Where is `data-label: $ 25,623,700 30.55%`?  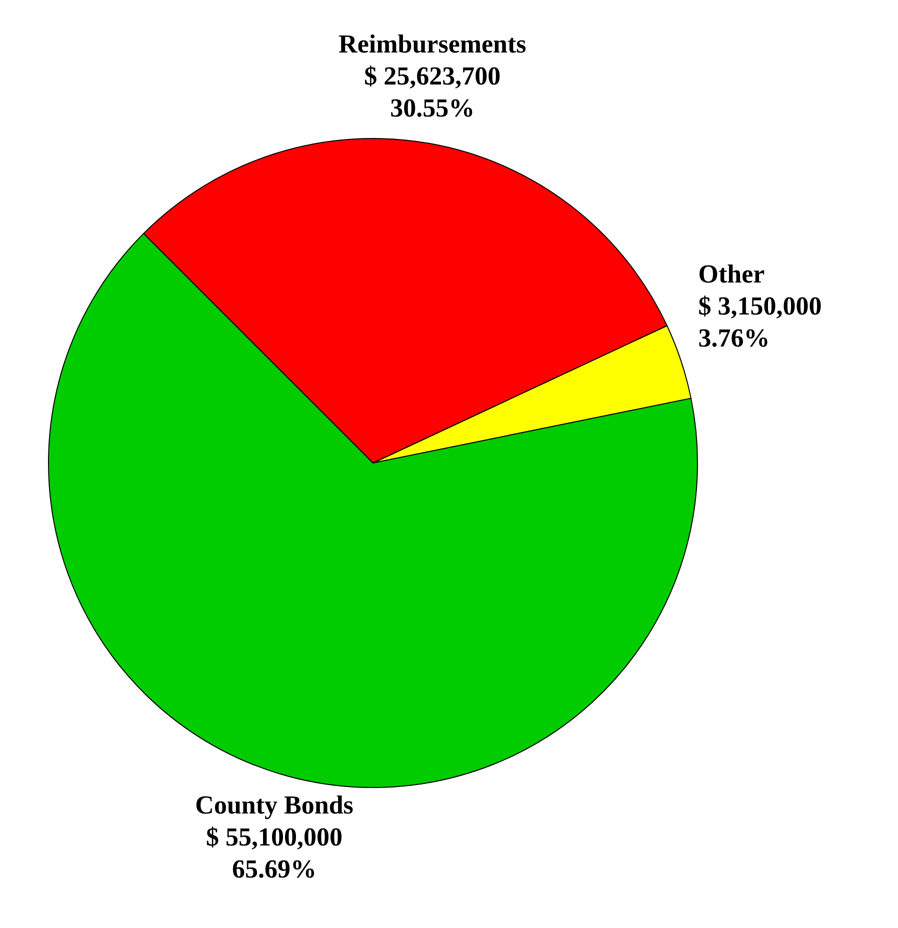 data-label: $ 25,623,700 30.55% is located at coordinates (432, 91).